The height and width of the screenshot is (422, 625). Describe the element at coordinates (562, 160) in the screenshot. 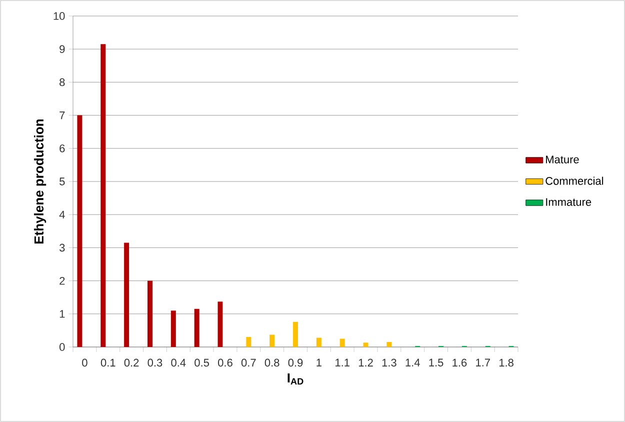

I see `legend-label: Mature` at that location.